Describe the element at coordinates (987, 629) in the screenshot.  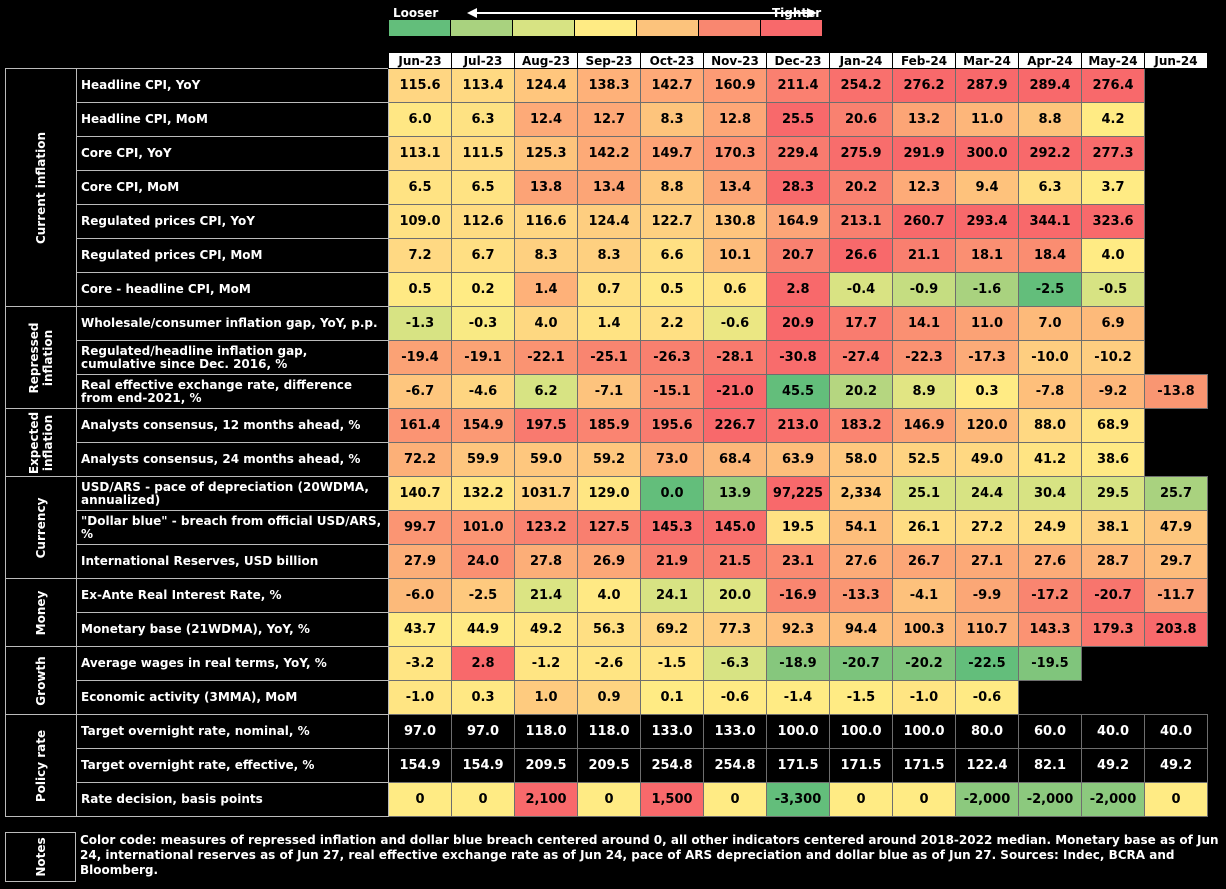
I see `value-cell: 110.7` at that location.